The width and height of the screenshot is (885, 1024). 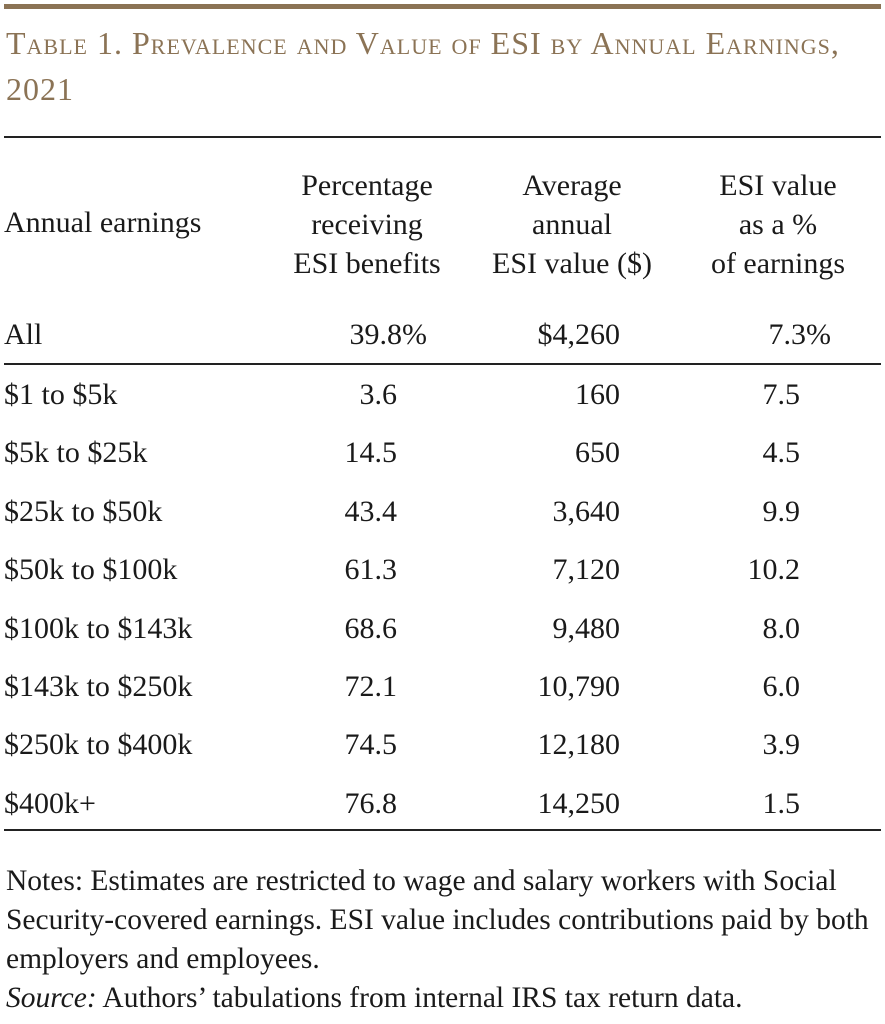 What do you see at coordinates (83, 511) in the screenshot?
I see `row-label: $25k to $50k` at bounding box center [83, 511].